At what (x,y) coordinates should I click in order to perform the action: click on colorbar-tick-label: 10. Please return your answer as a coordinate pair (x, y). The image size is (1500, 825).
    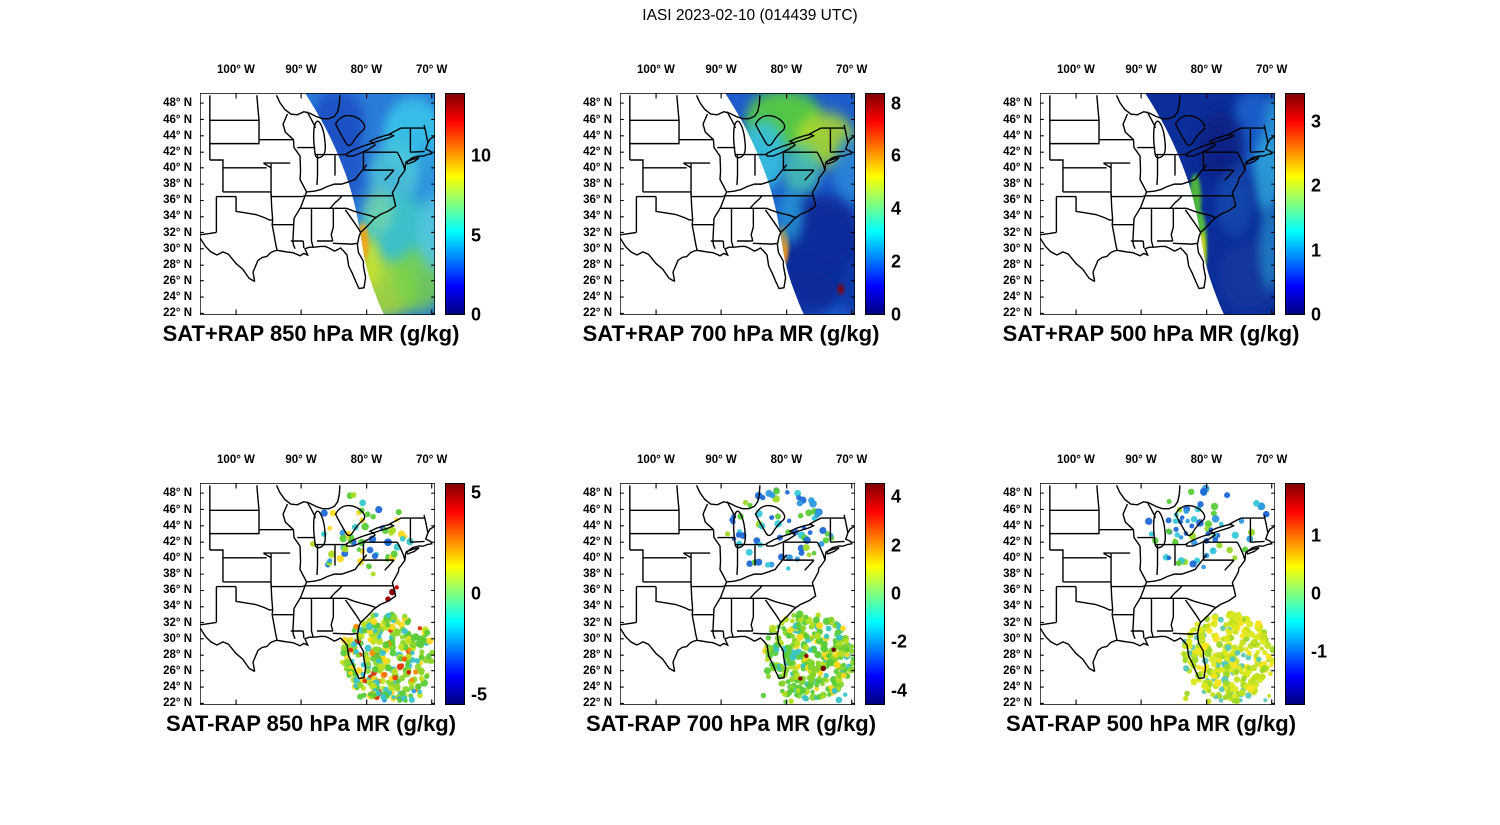
    Looking at the image, I should click on (481, 155).